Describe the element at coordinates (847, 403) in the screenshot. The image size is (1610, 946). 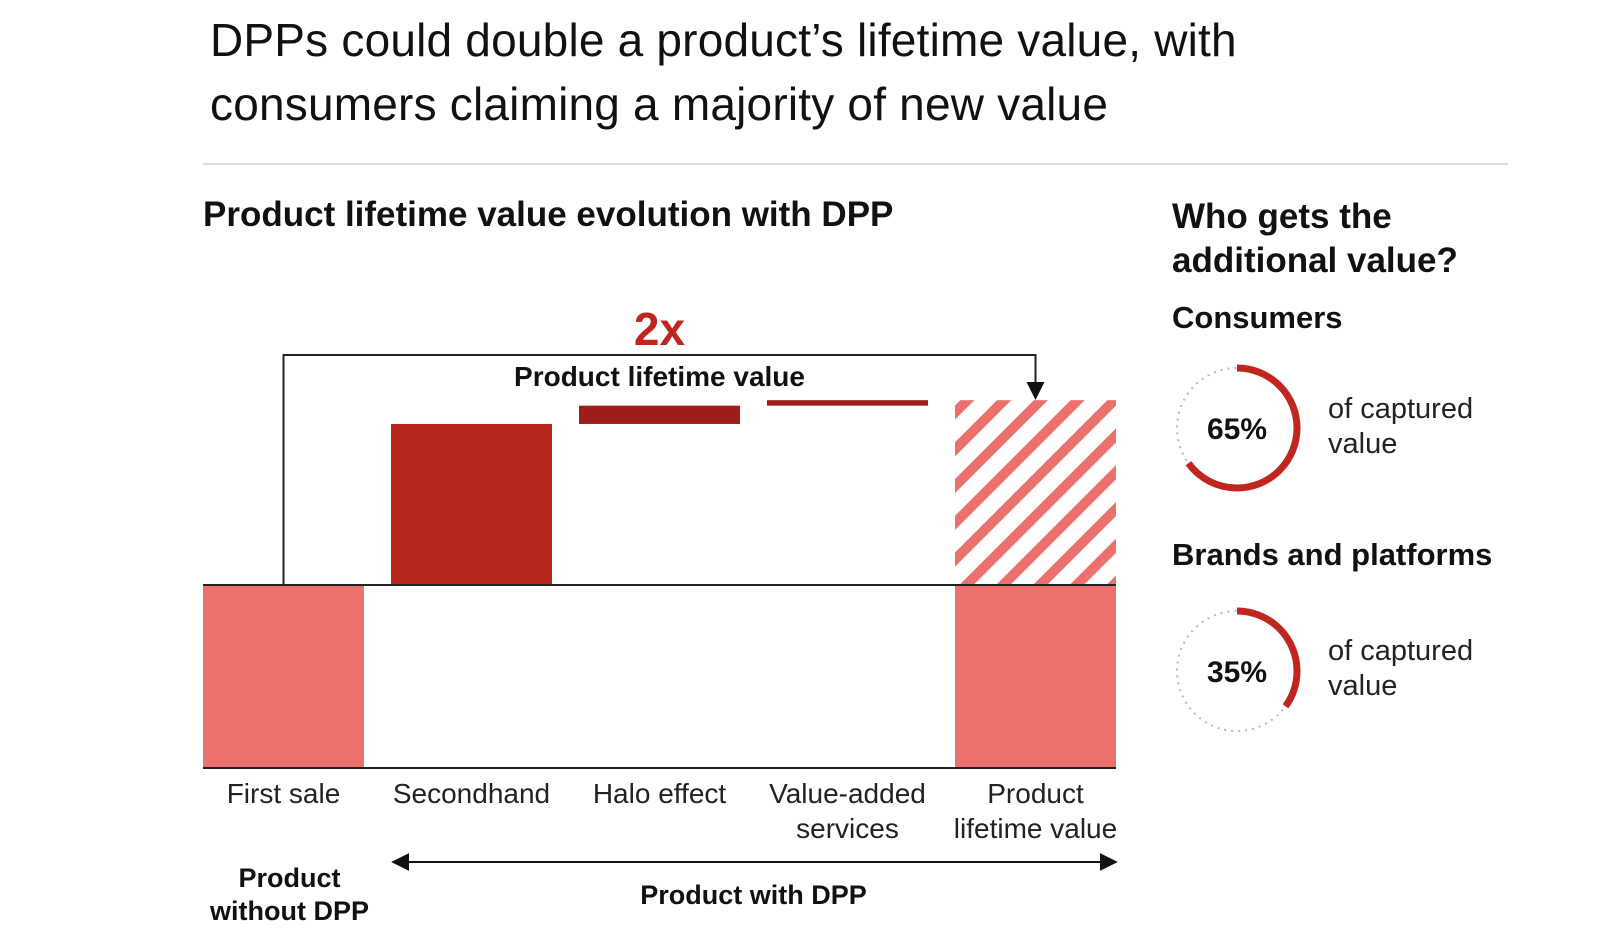
I see `bar-value-added-services` at that location.